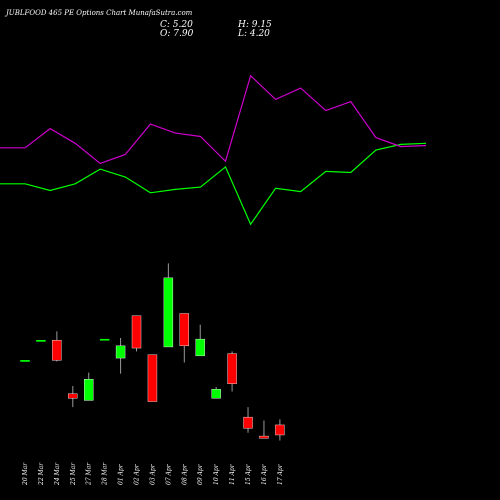 The image size is (500, 500). I want to click on x-tick-label: 17 Apr, so click(280, 474).